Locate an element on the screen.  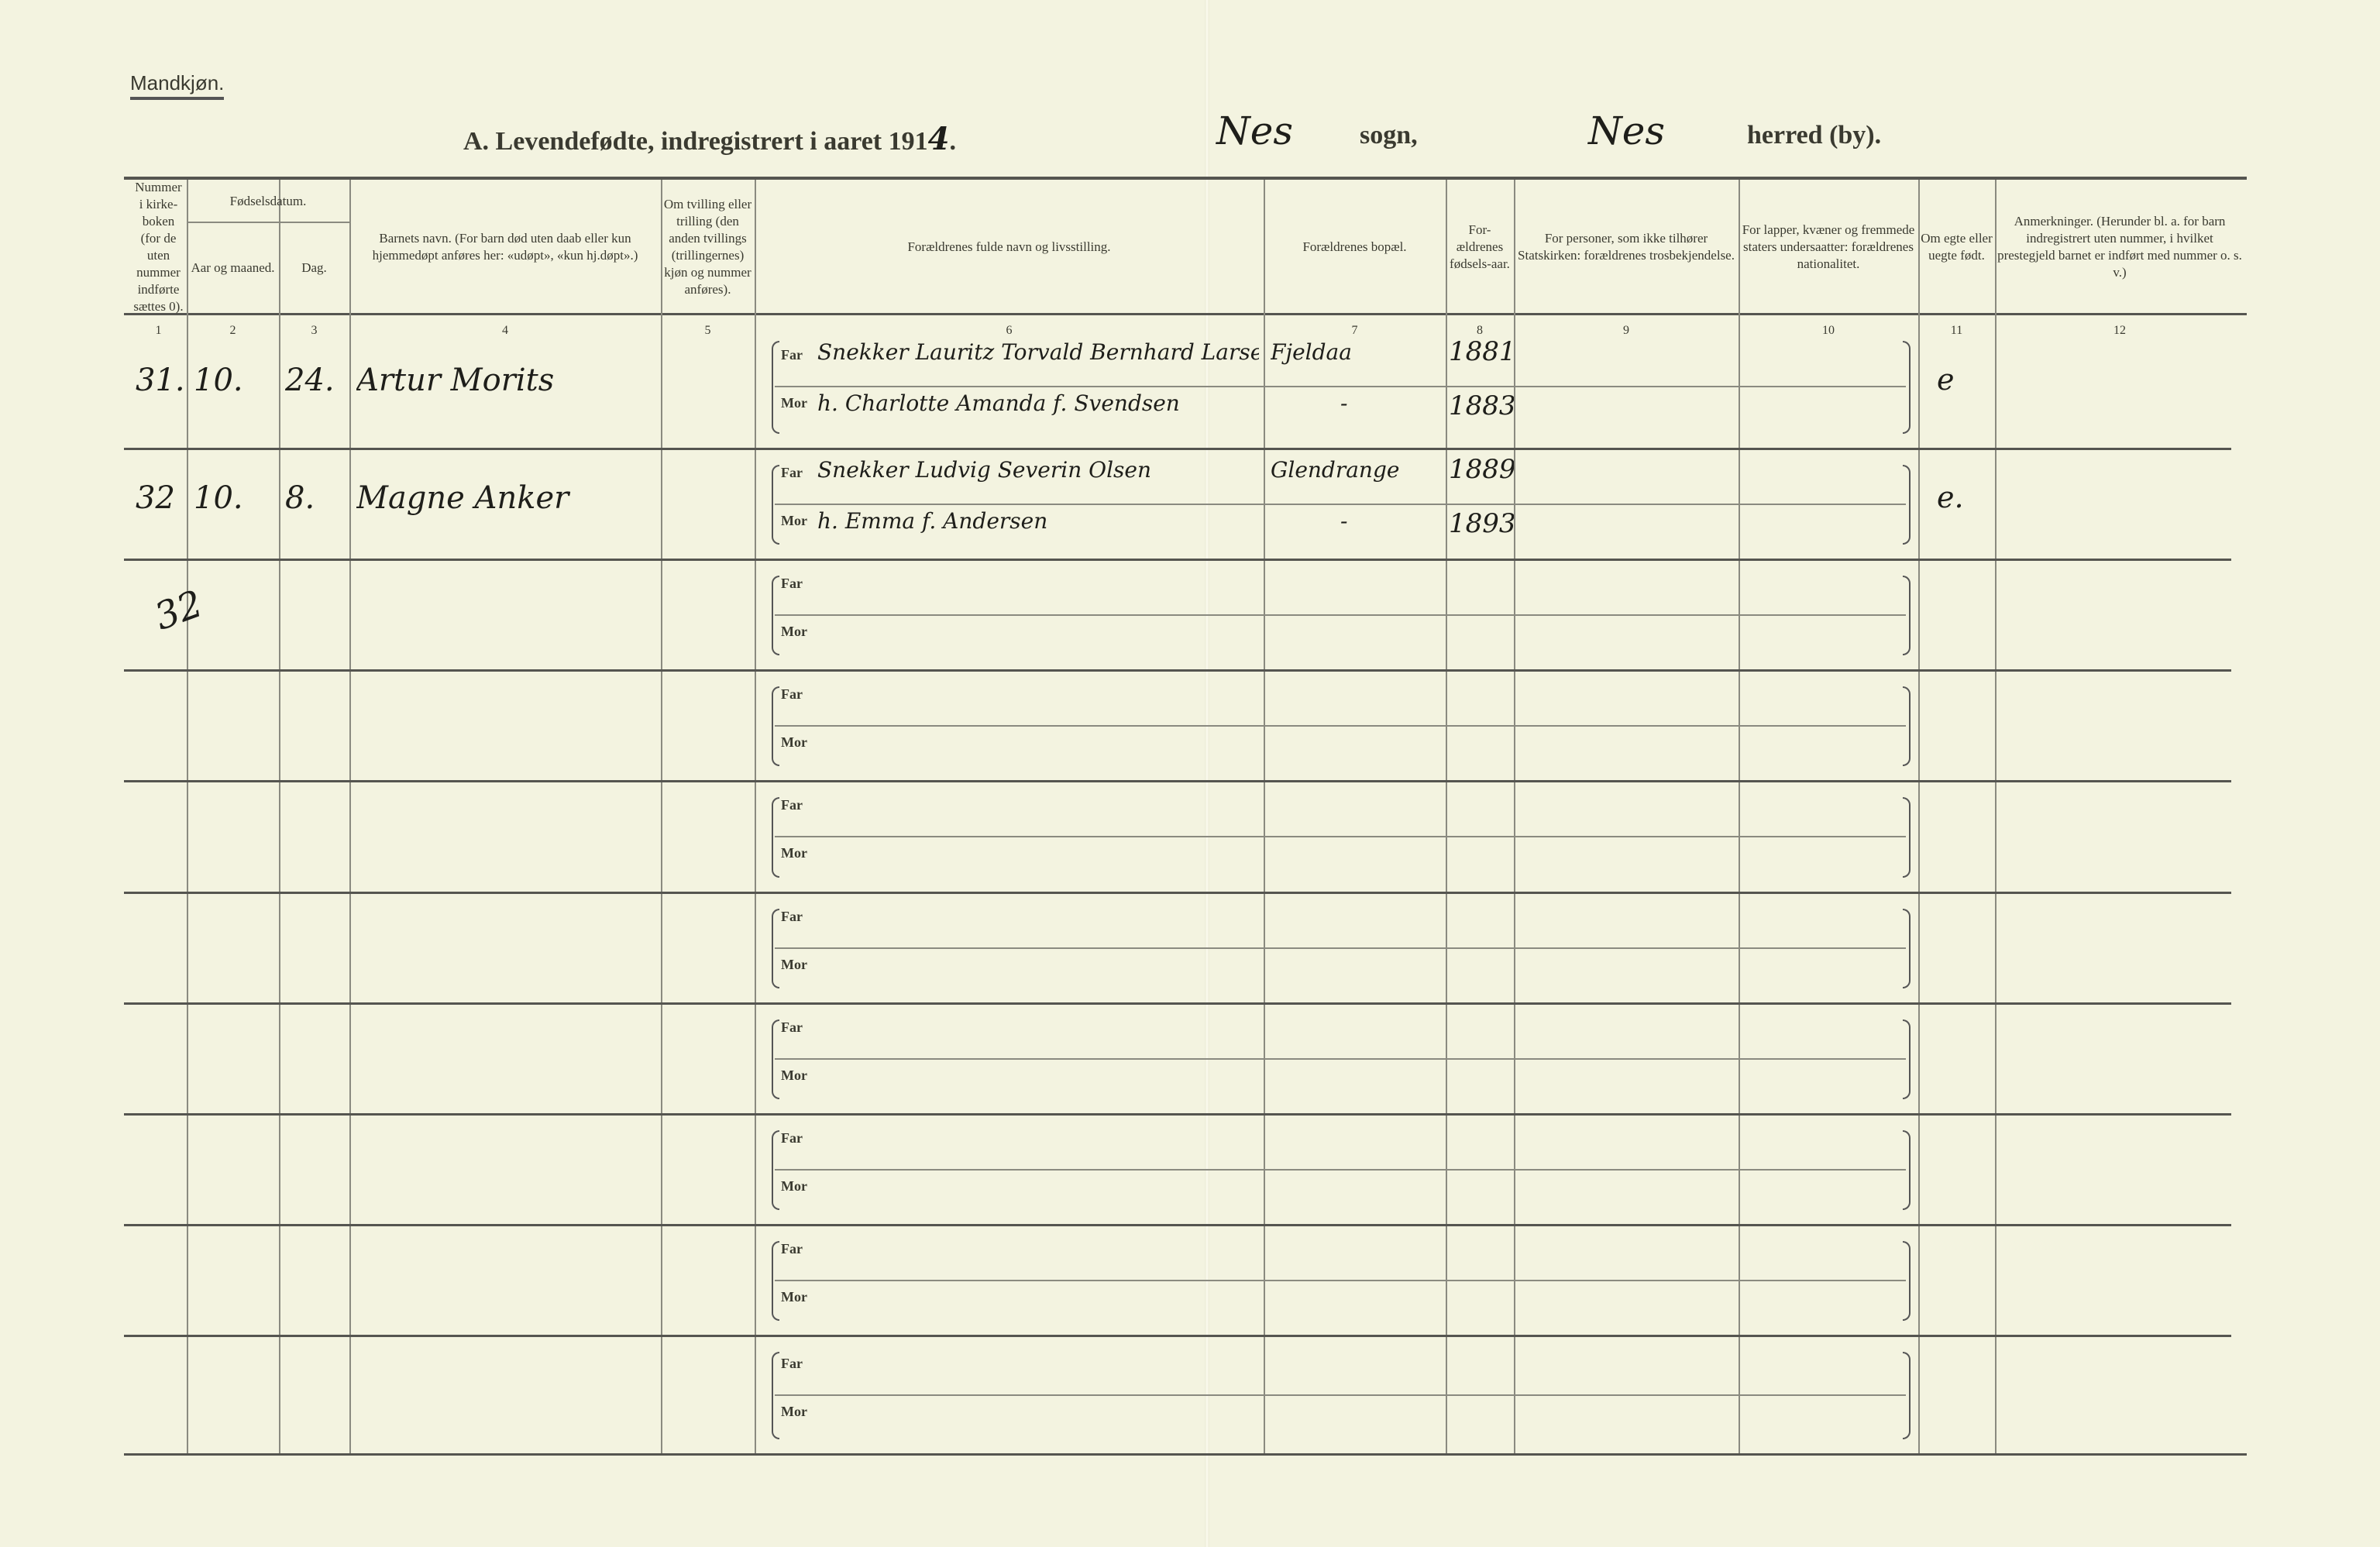
column-header-8: For-ældrenes fødsels-aar. is located at coordinates (1480, 246).